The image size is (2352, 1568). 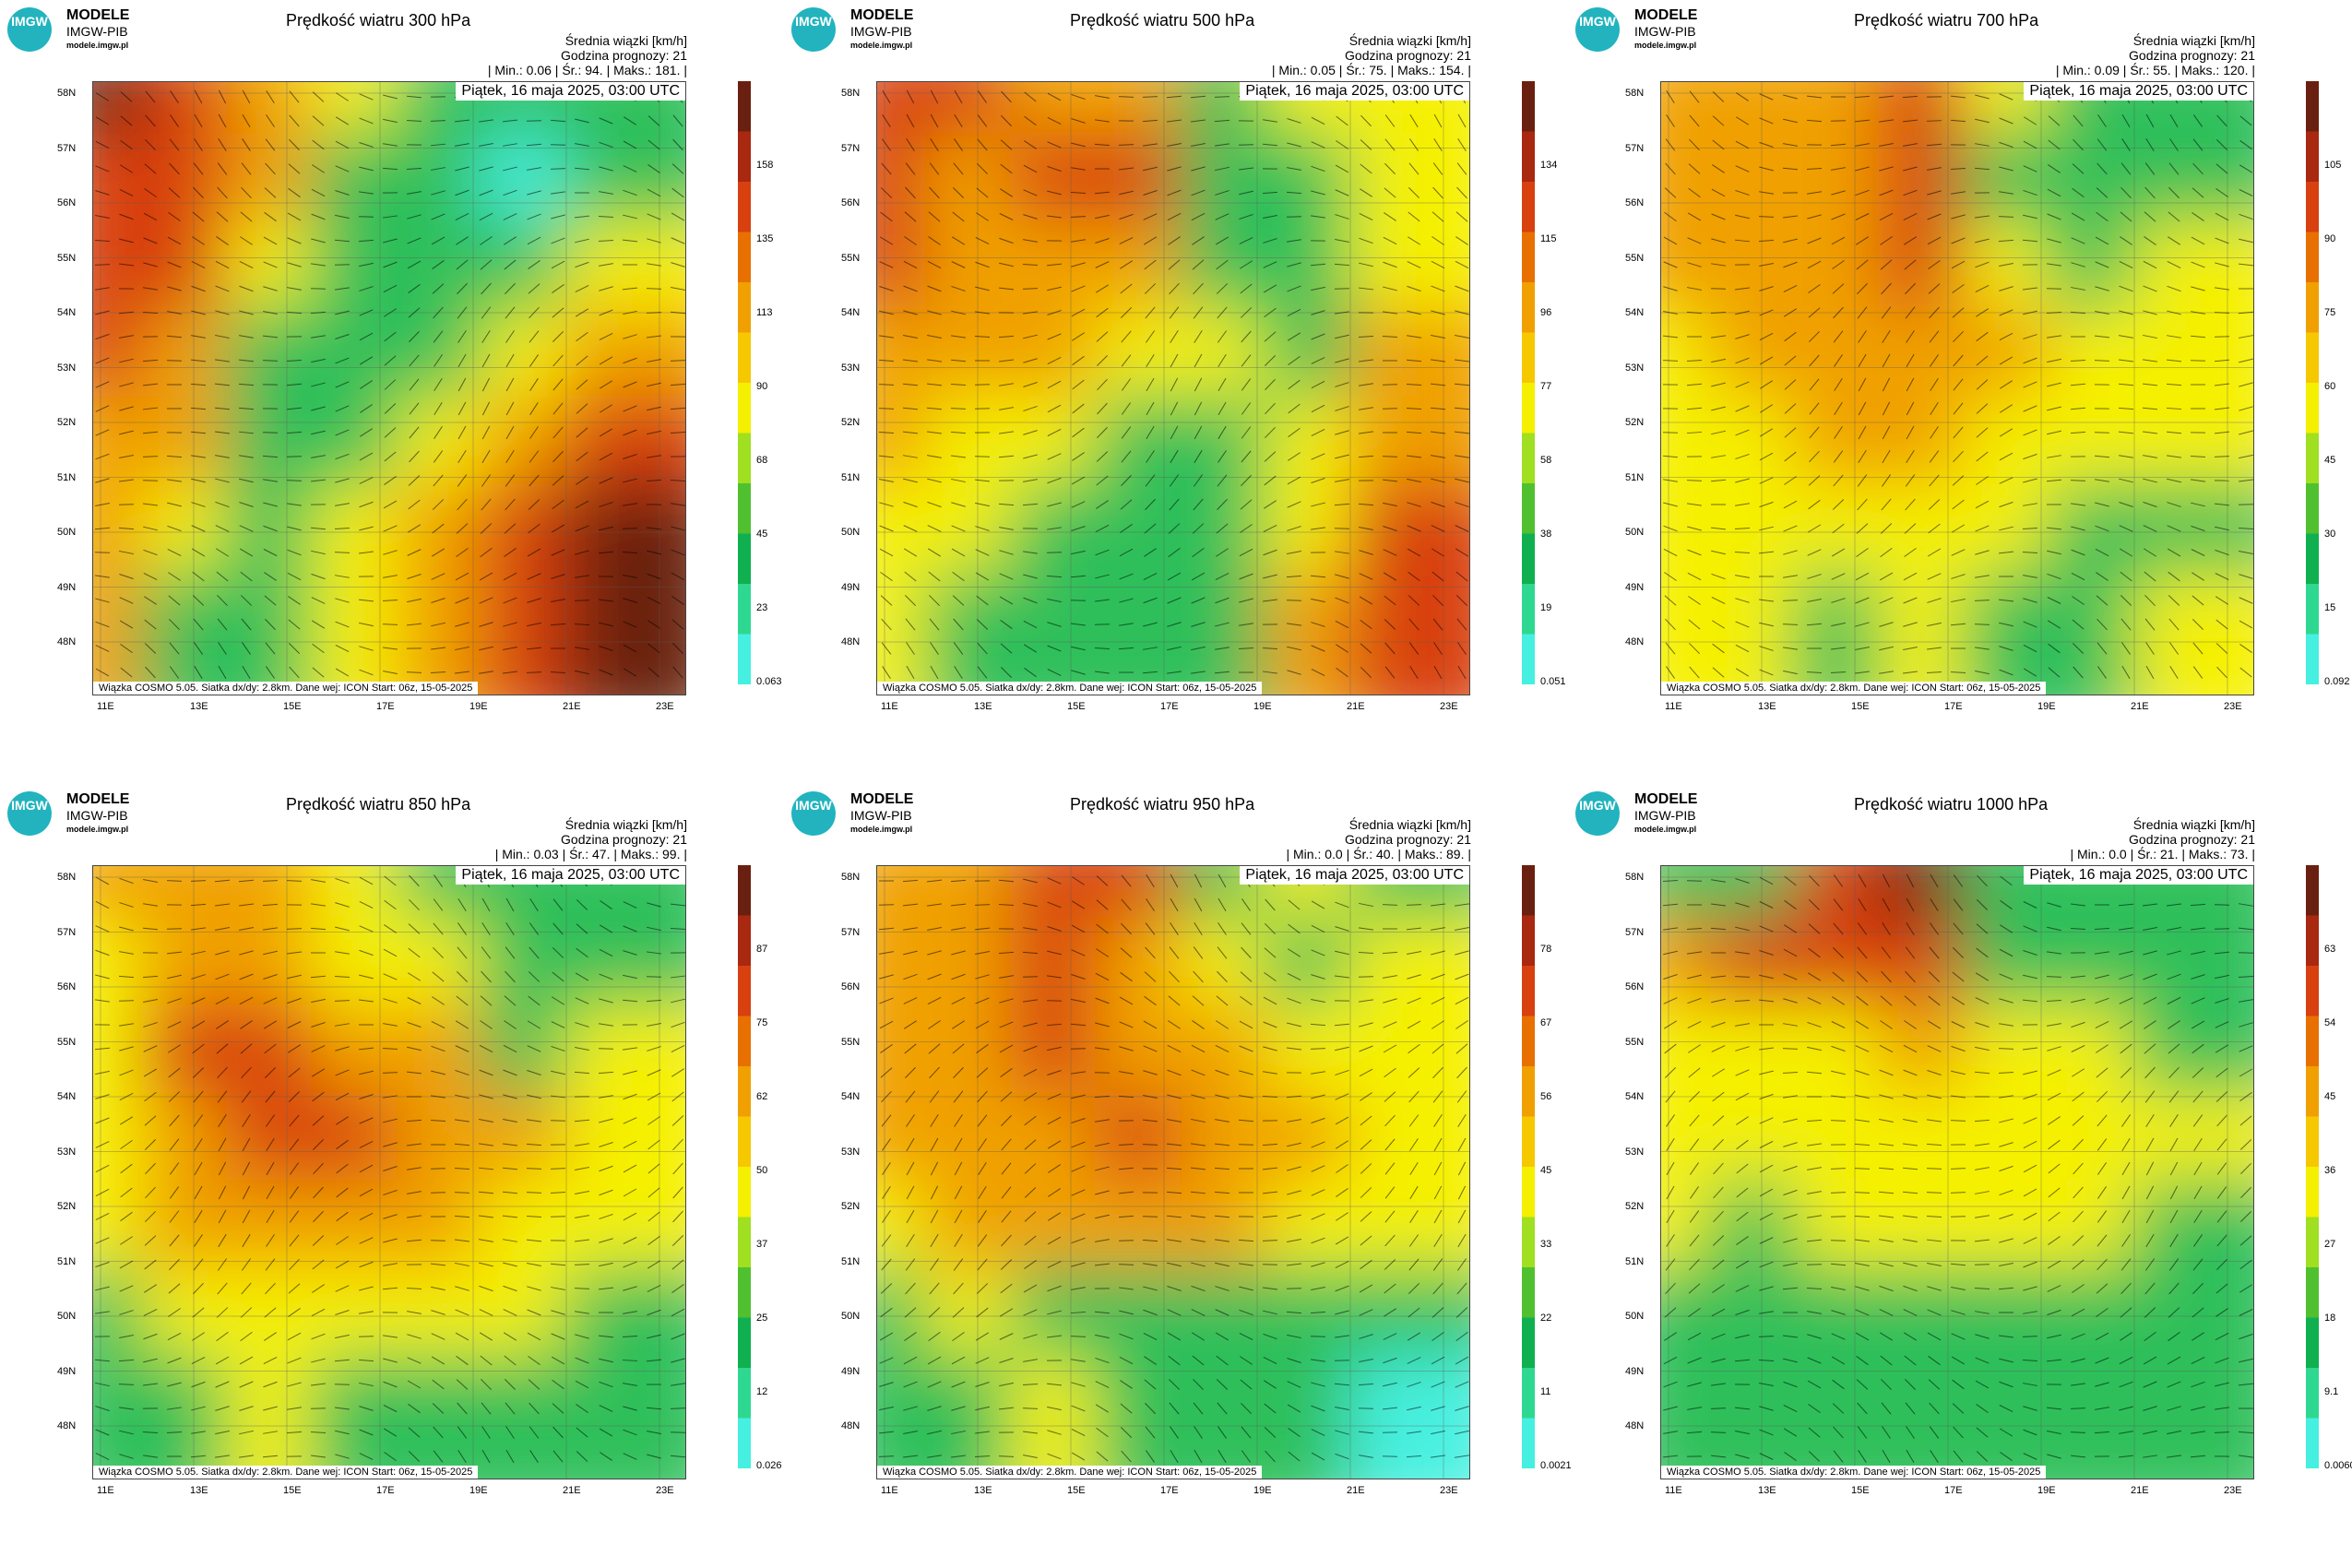 I want to click on logo-text-url: modele.imgw.pl, so click(x=97, y=829).